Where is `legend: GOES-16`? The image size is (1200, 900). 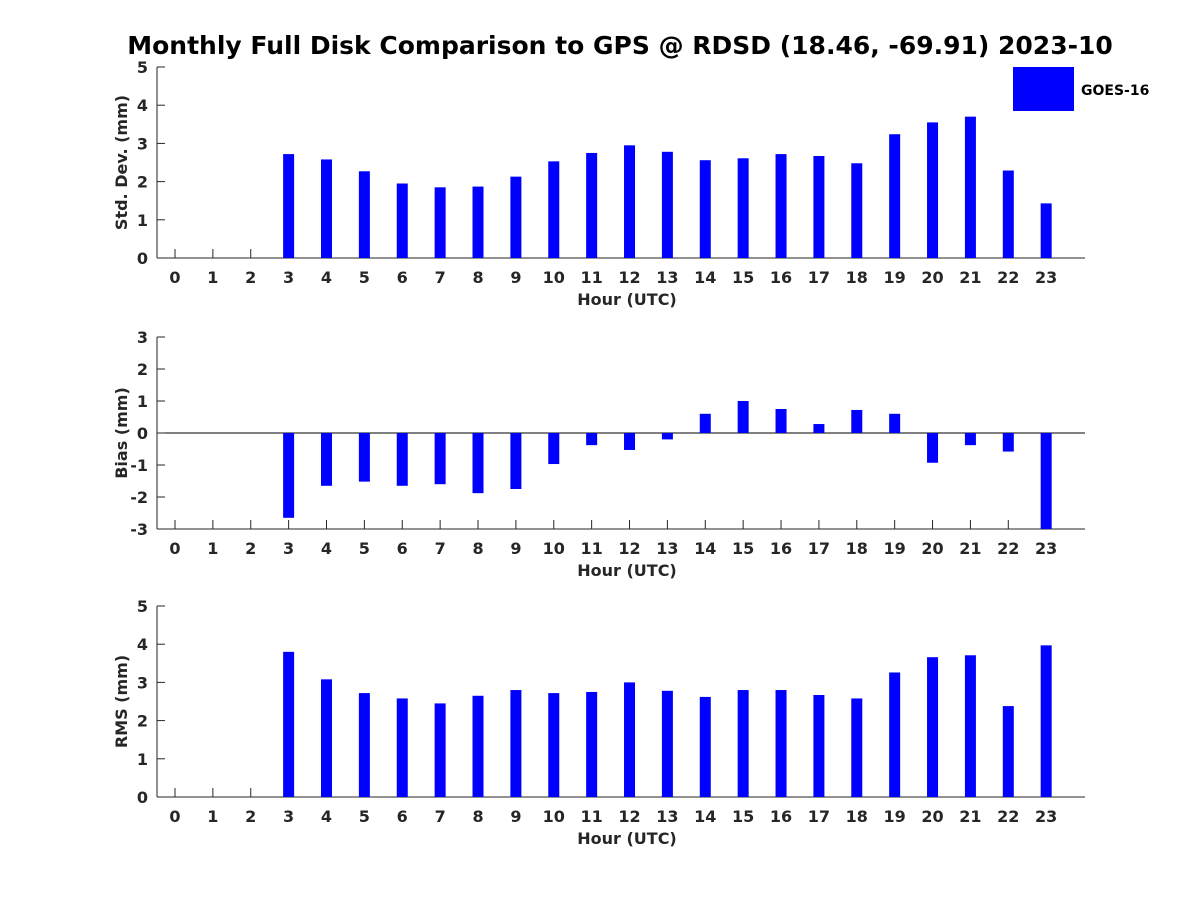 legend: GOES-16 is located at coordinates (1081, 89).